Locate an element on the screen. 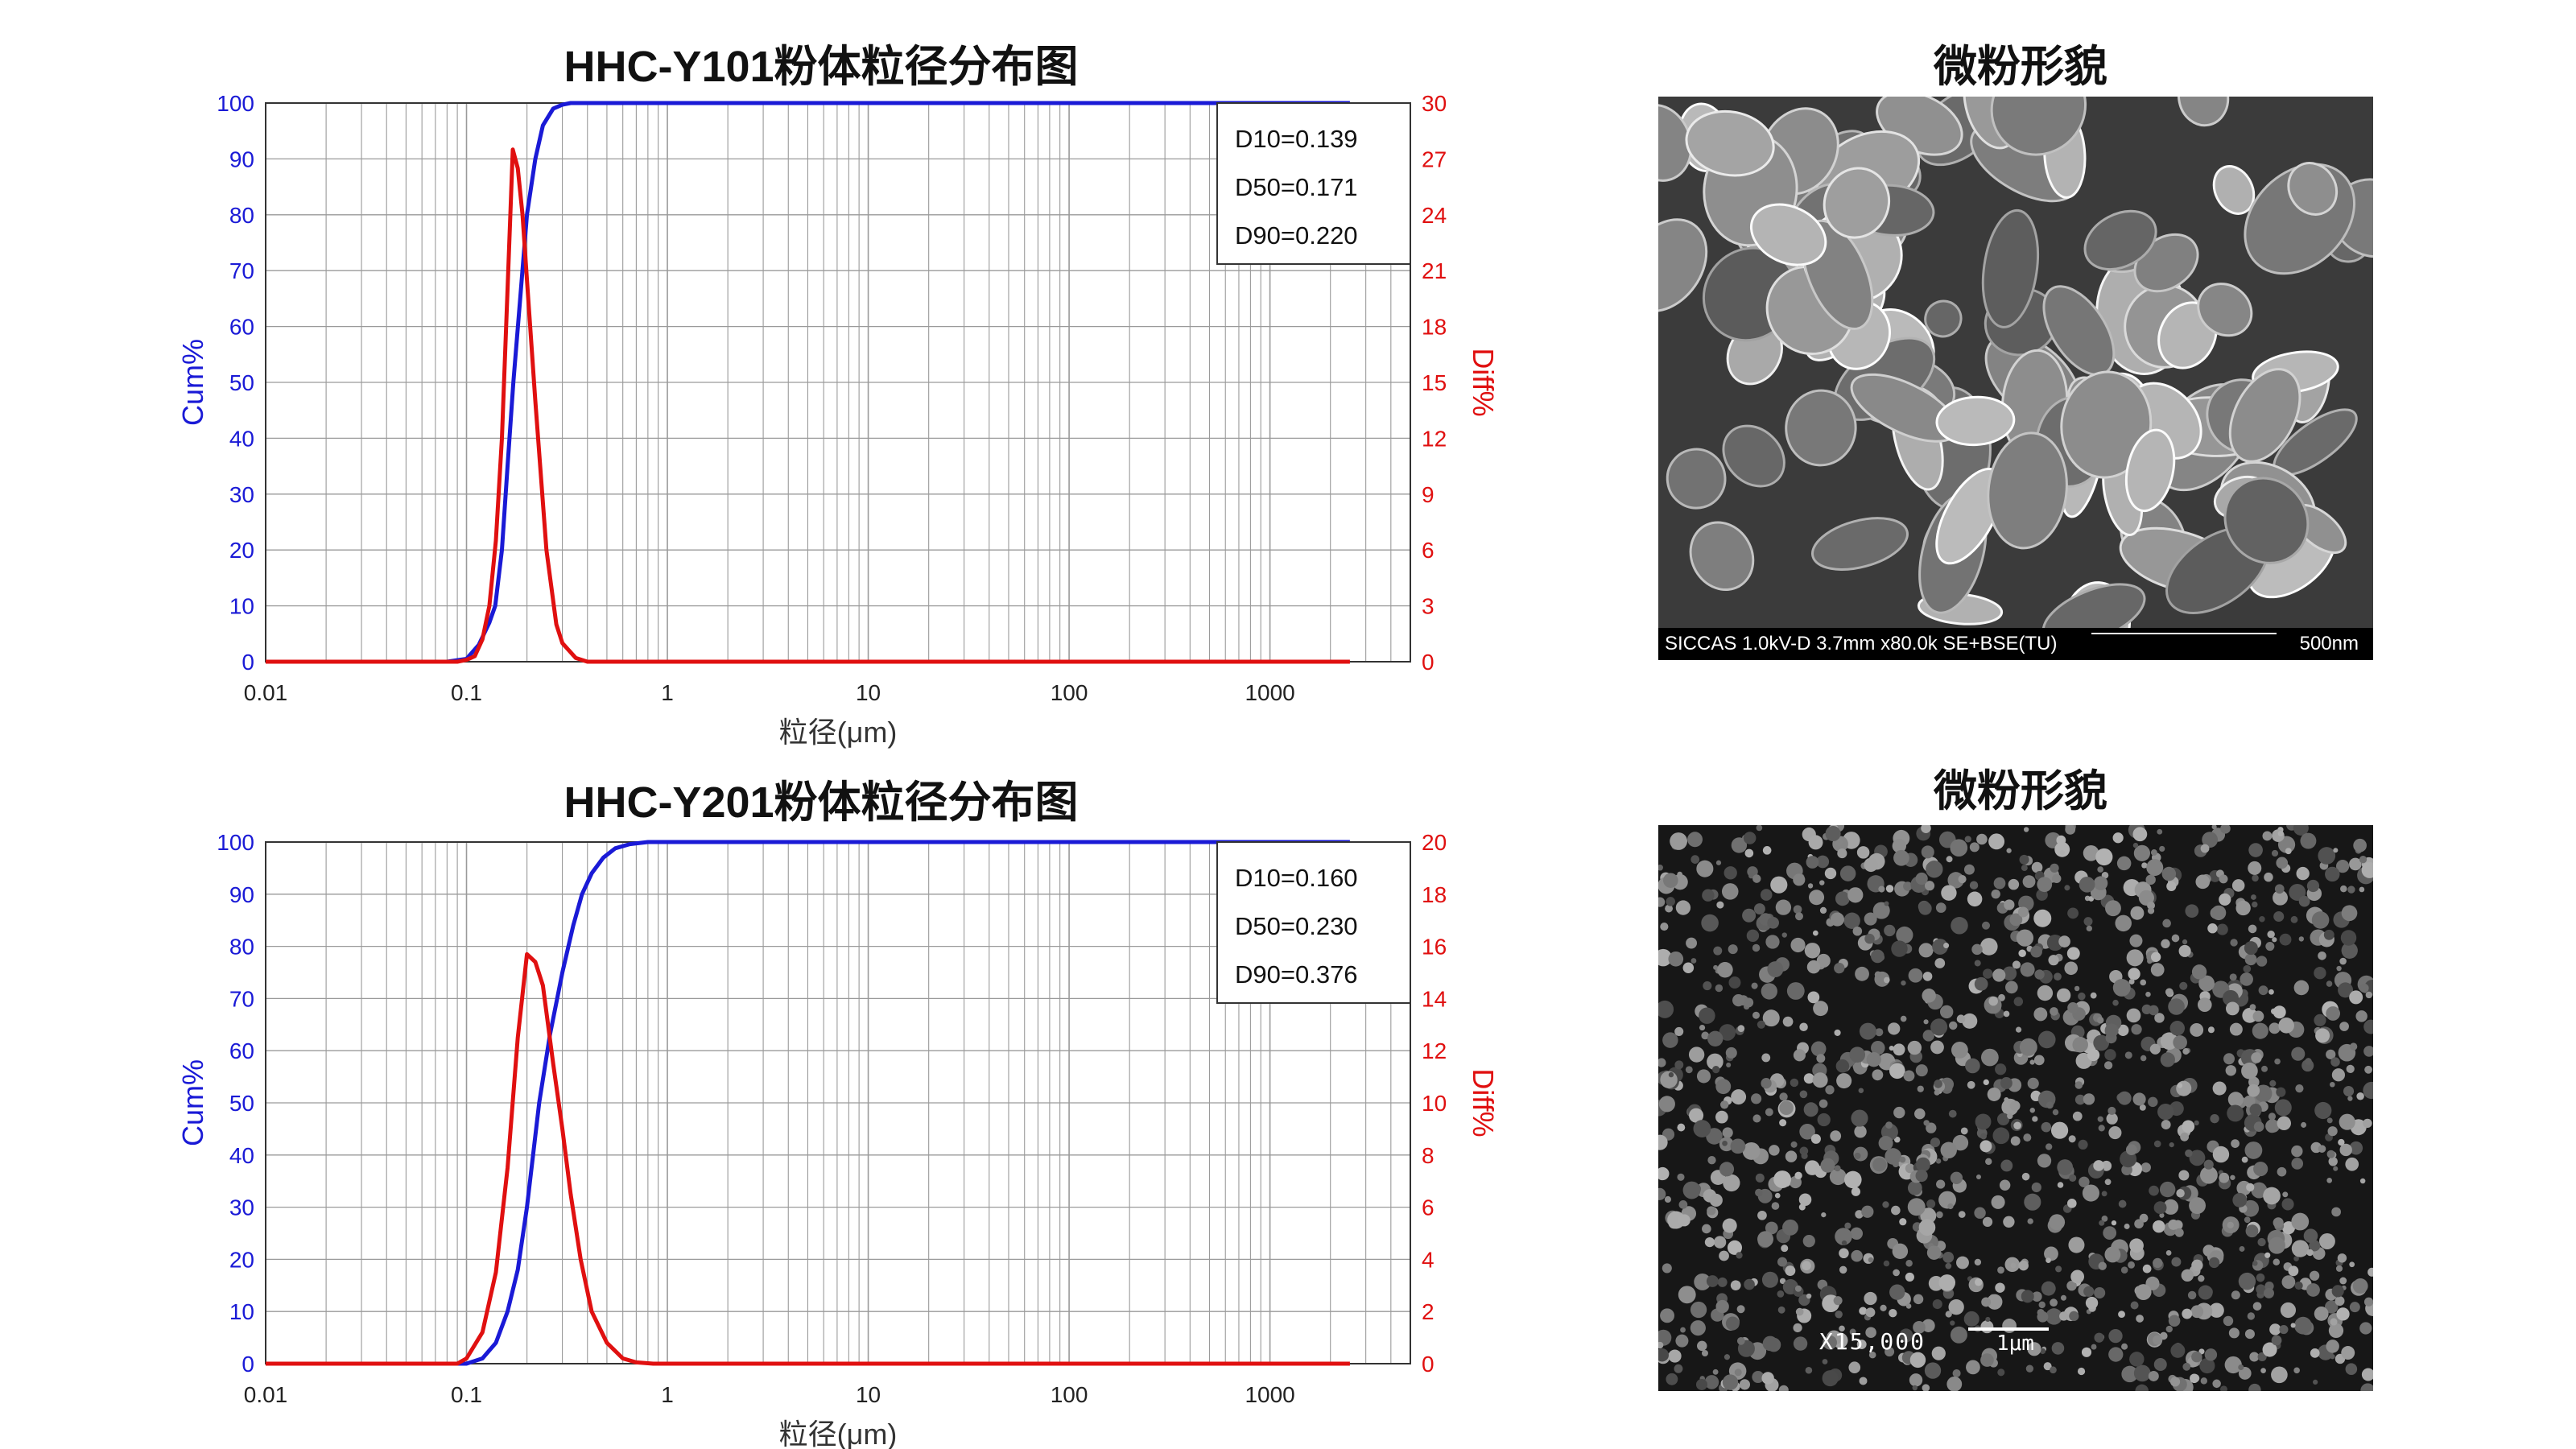 This screenshot has height=1449, width=2576. y-tick-label: 0 is located at coordinates (248, 662).